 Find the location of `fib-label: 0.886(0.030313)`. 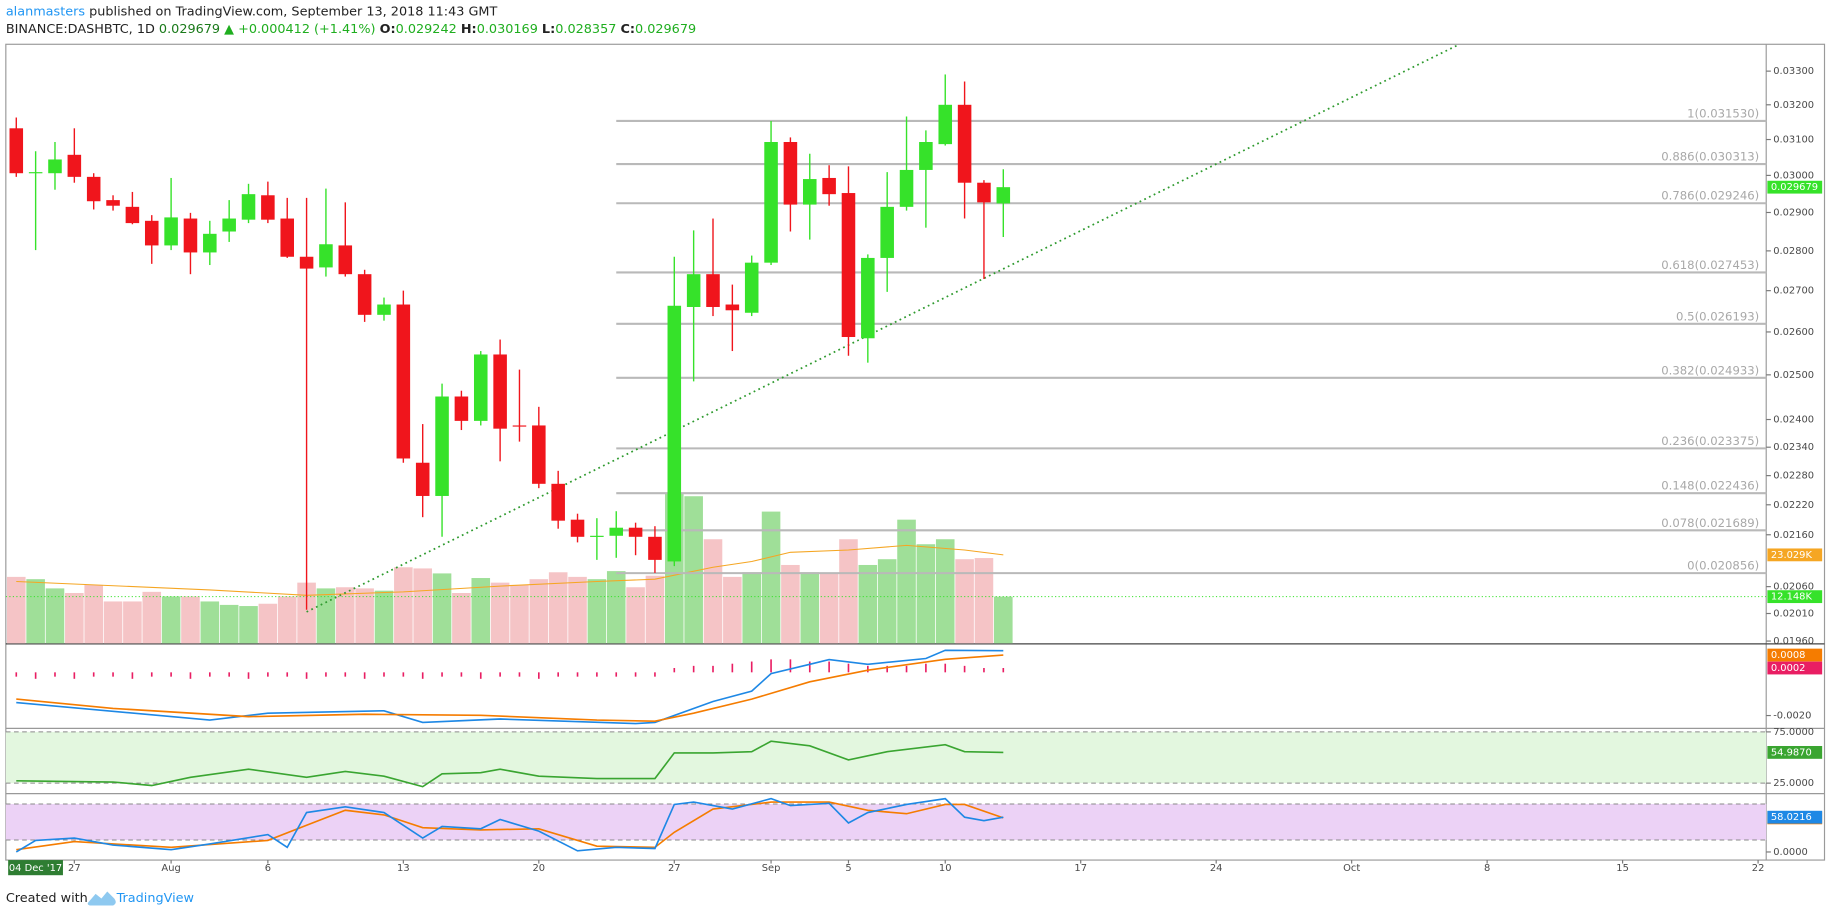

fib-label: 0.886(0.030313) is located at coordinates (1710, 157).